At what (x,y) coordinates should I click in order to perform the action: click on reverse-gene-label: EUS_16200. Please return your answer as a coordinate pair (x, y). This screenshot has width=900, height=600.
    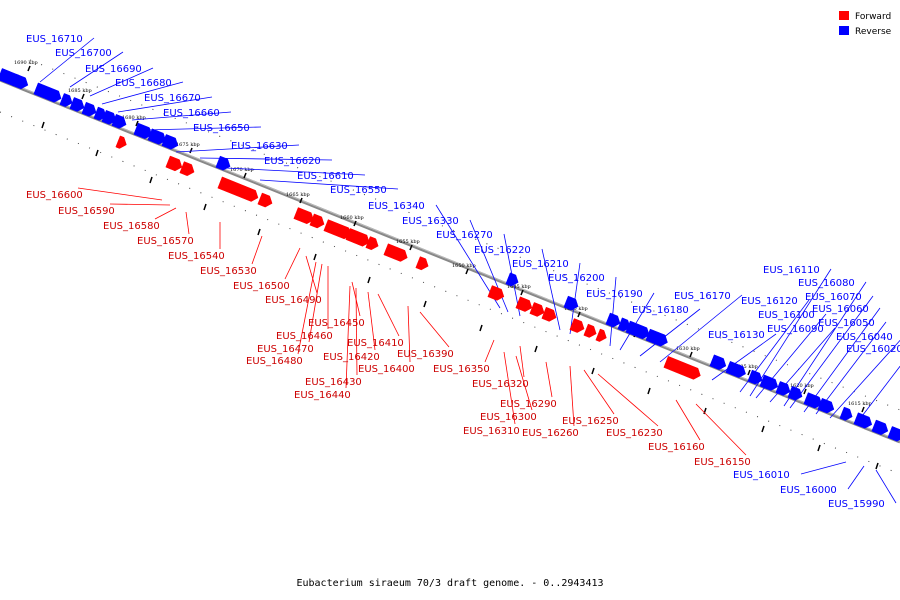
    Looking at the image, I should click on (576, 278).